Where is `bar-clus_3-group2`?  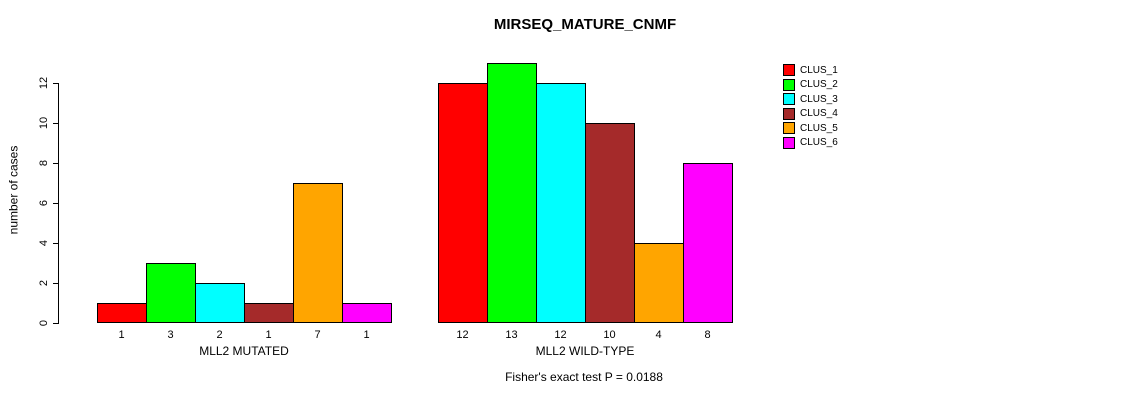 bar-clus_3-group2 is located at coordinates (561, 203).